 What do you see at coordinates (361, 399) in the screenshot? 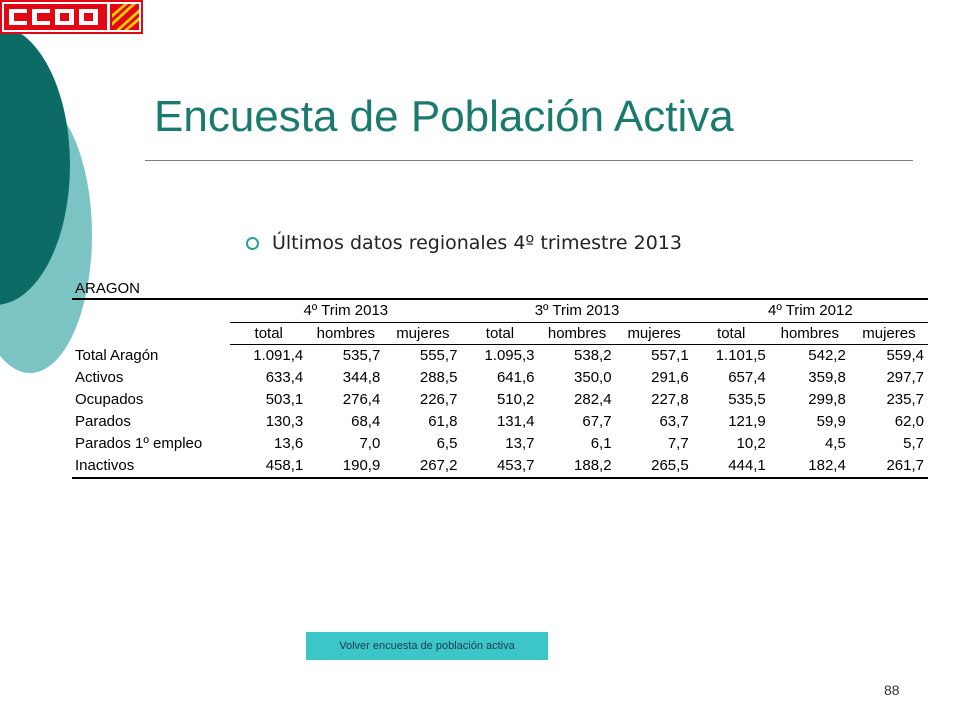
I see `table-cell: 276,4` at bounding box center [361, 399].